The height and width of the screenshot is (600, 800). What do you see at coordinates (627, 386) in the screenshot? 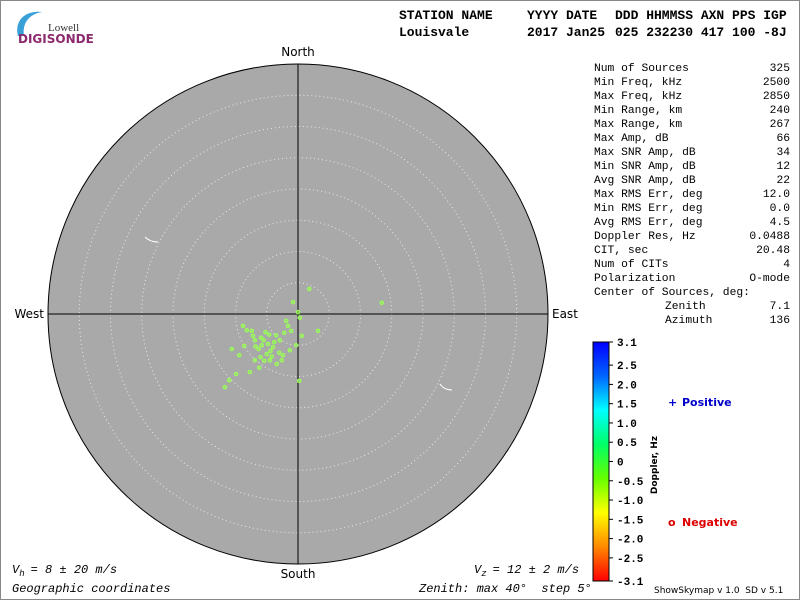
I see `colorbar-tick-label: 2.0` at bounding box center [627, 386].